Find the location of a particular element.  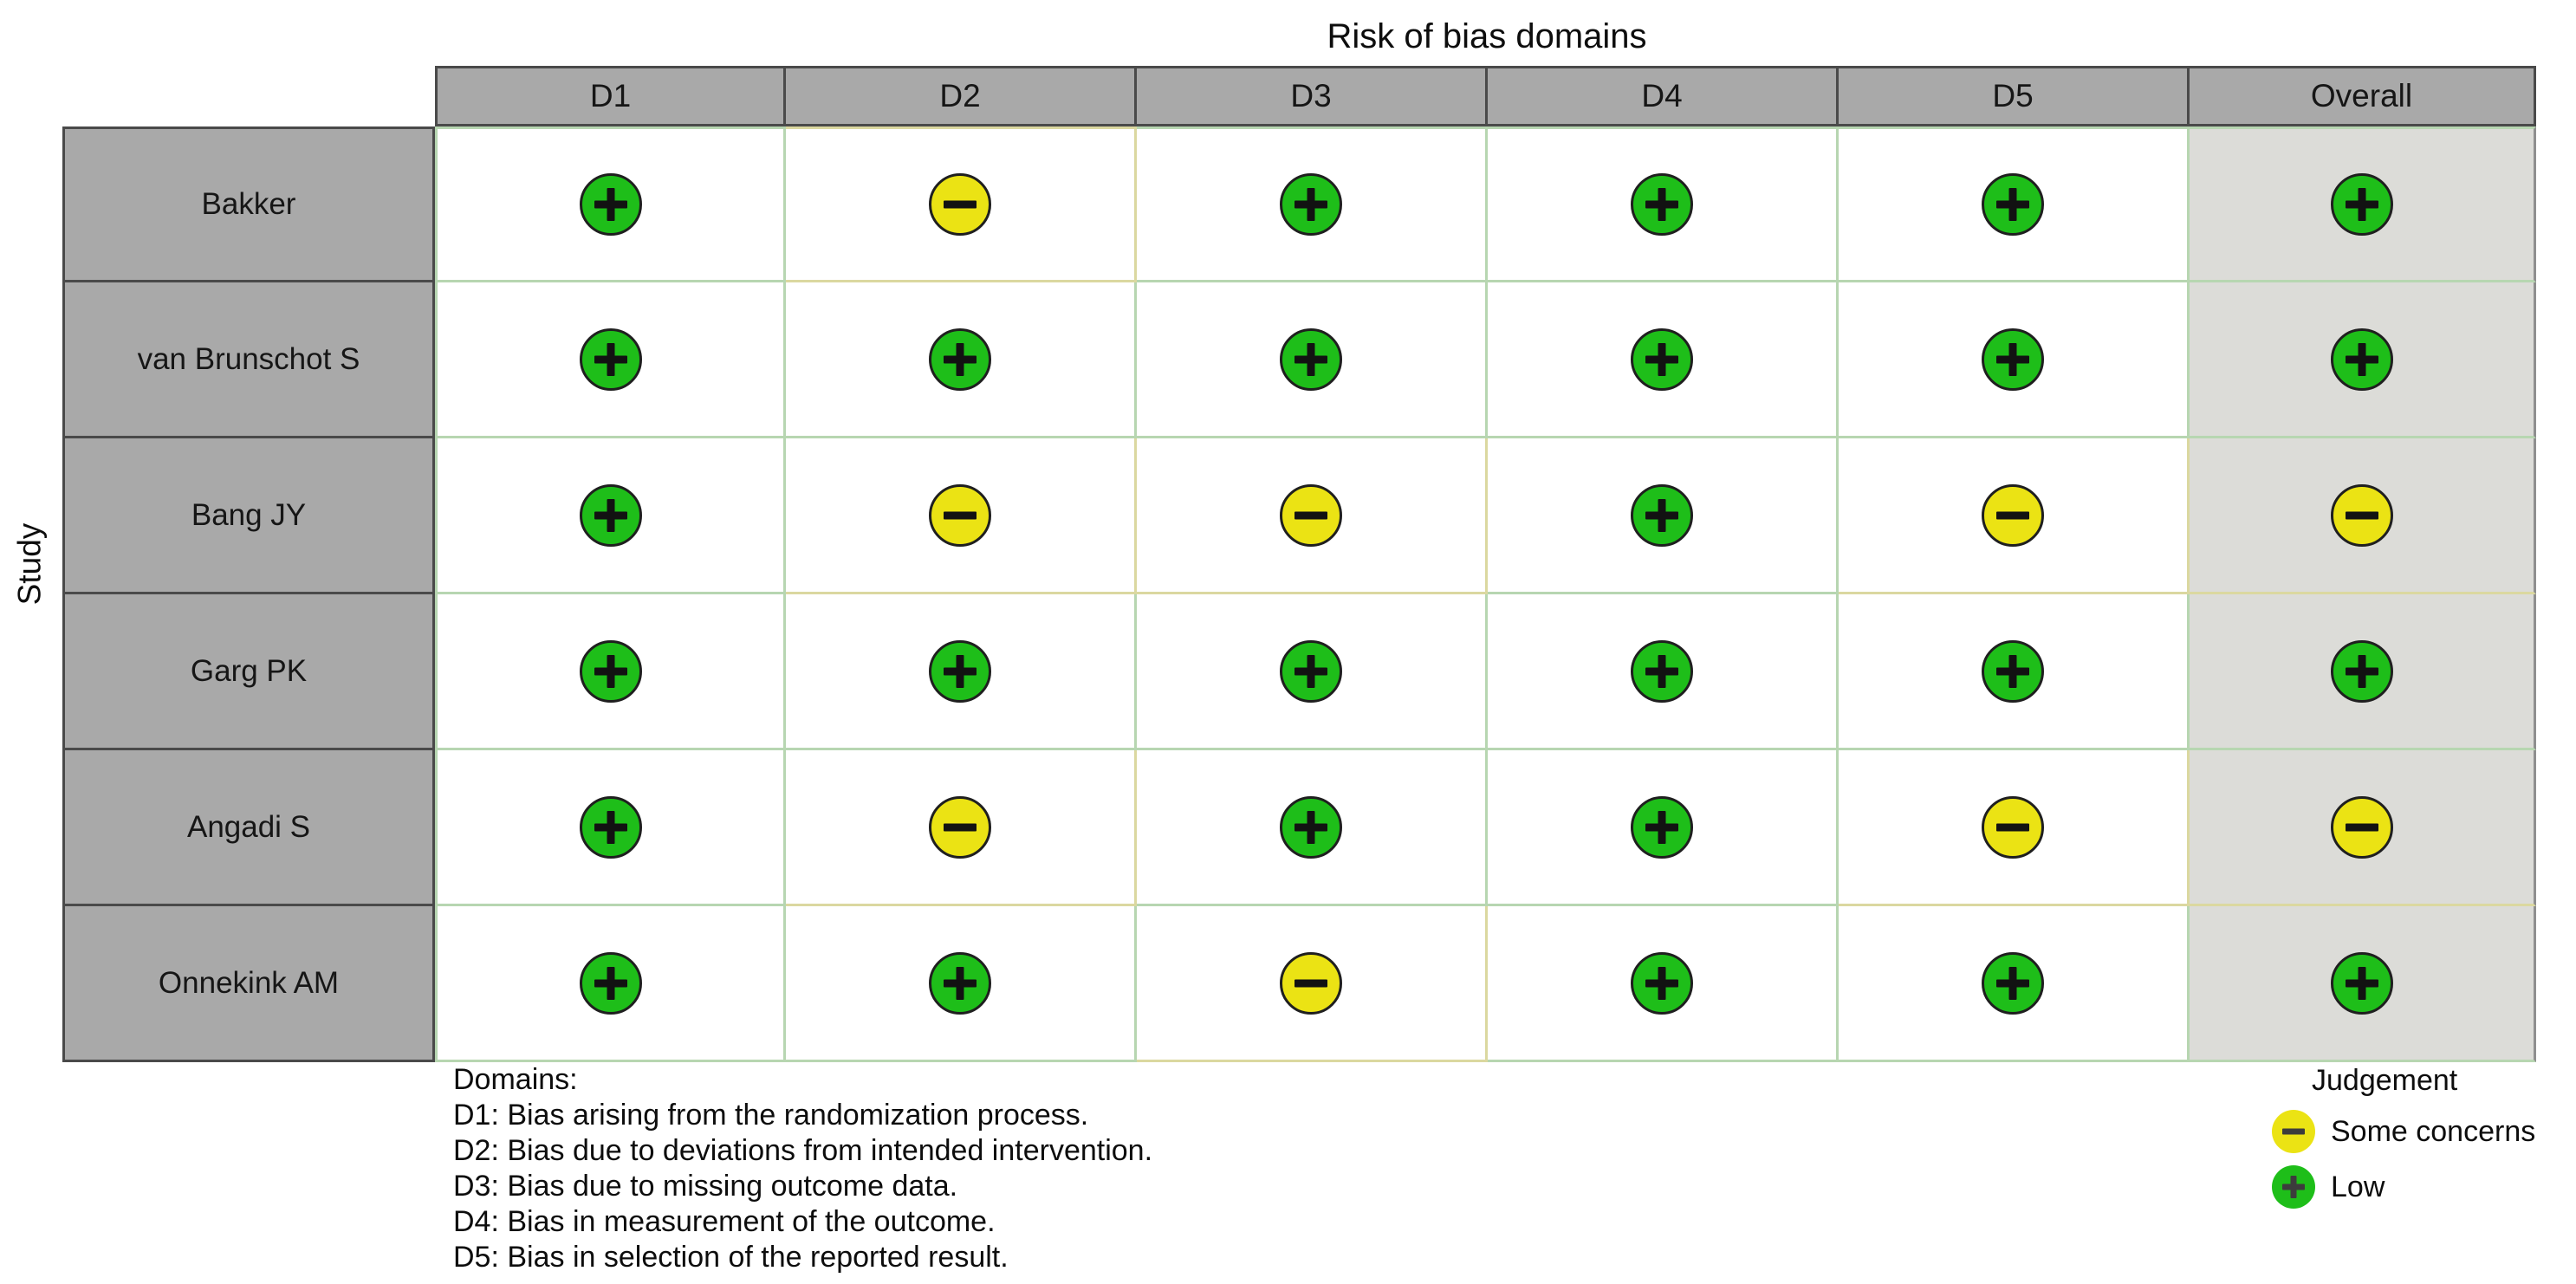

legend-item-label: Low is located at coordinates (2358, 1186).